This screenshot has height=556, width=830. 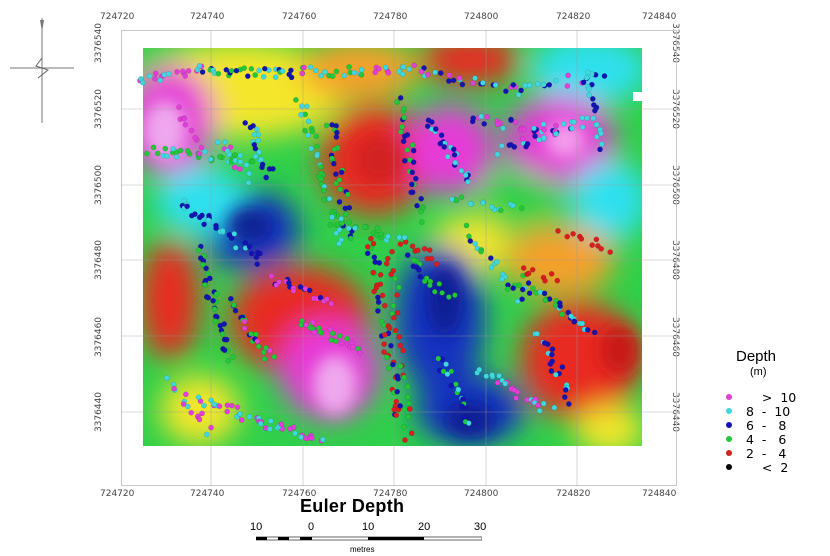 I want to click on x-tick-bottom: 724720, so click(x=117, y=494).